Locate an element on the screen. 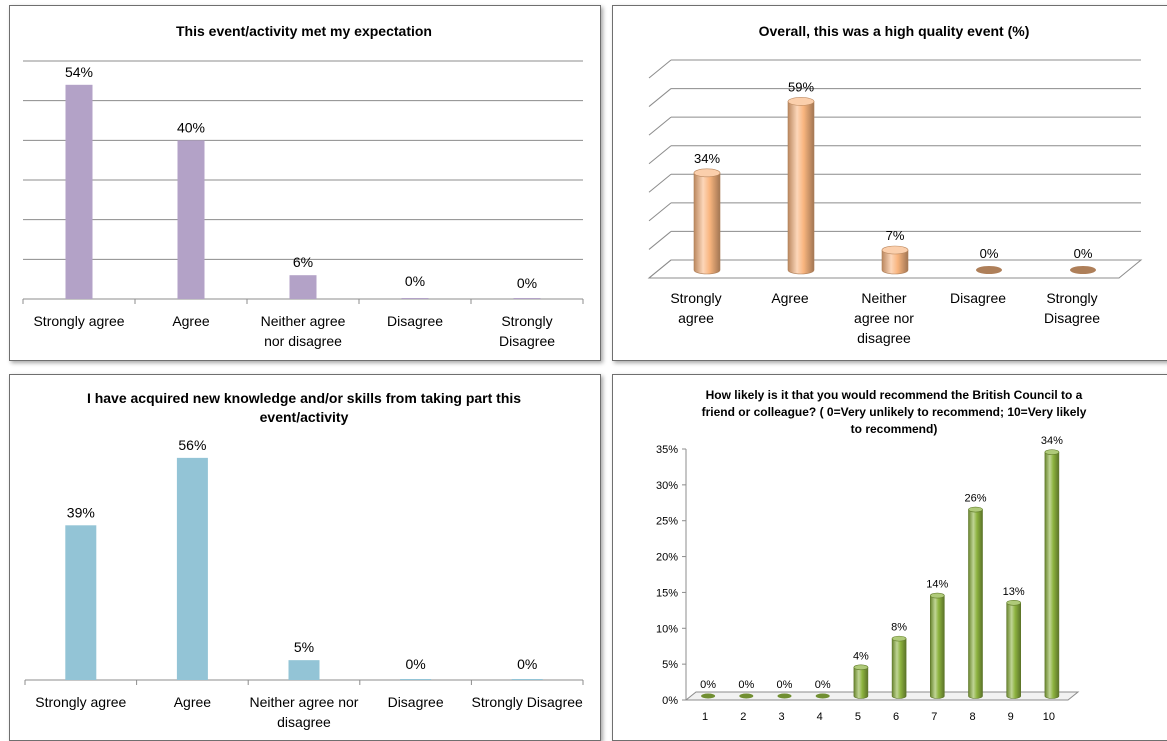 The height and width of the screenshot is (741, 1167). data-label: 8% is located at coordinates (899, 628).